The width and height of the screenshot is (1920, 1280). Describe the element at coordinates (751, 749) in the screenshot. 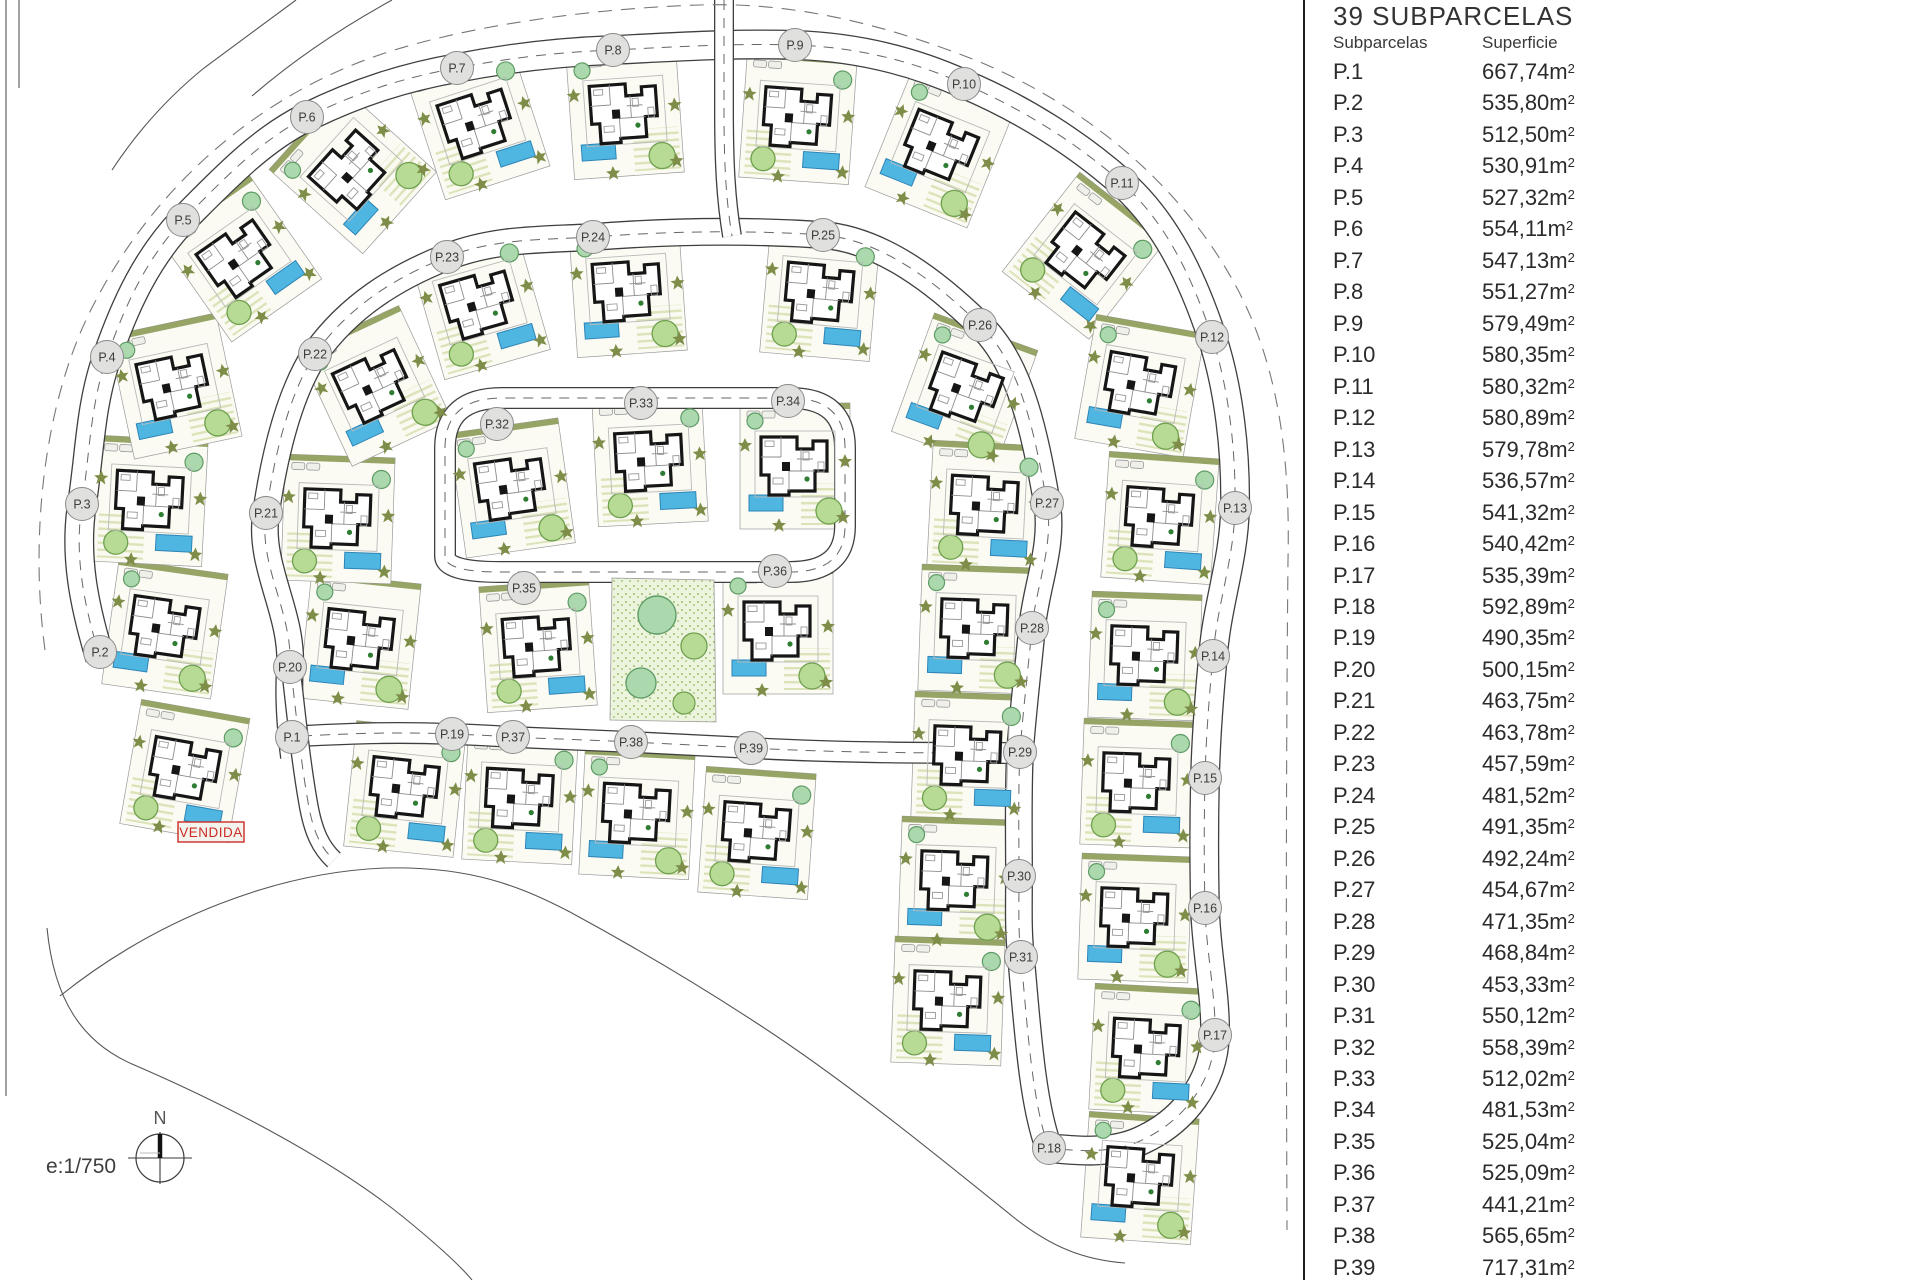

I see `plot-marker-label: P.39` at that location.